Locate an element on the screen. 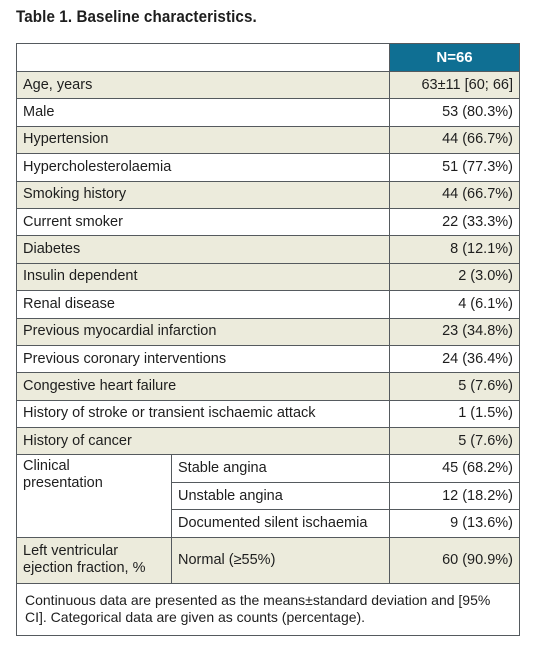  table-row: Hypertension 44 (66.7%) is located at coordinates (268, 140).